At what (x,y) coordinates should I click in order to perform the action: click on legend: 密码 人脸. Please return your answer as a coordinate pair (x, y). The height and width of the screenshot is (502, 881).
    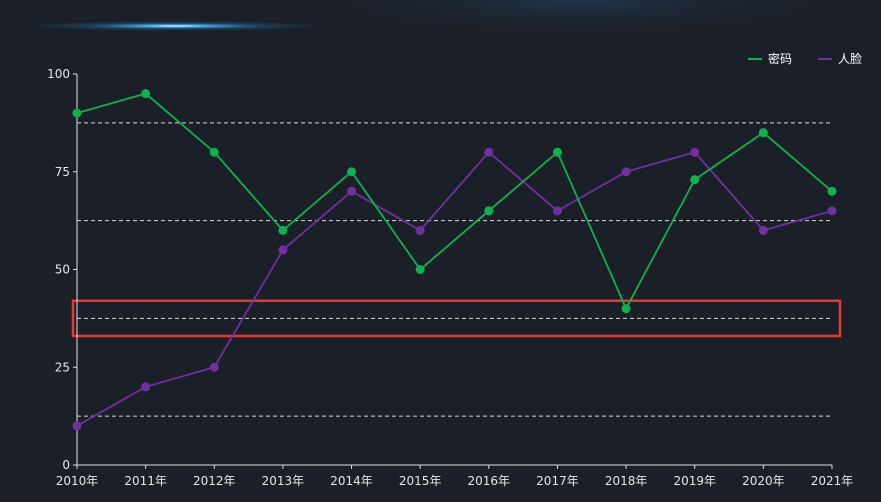
    Looking at the image, I should click on (805, 58).